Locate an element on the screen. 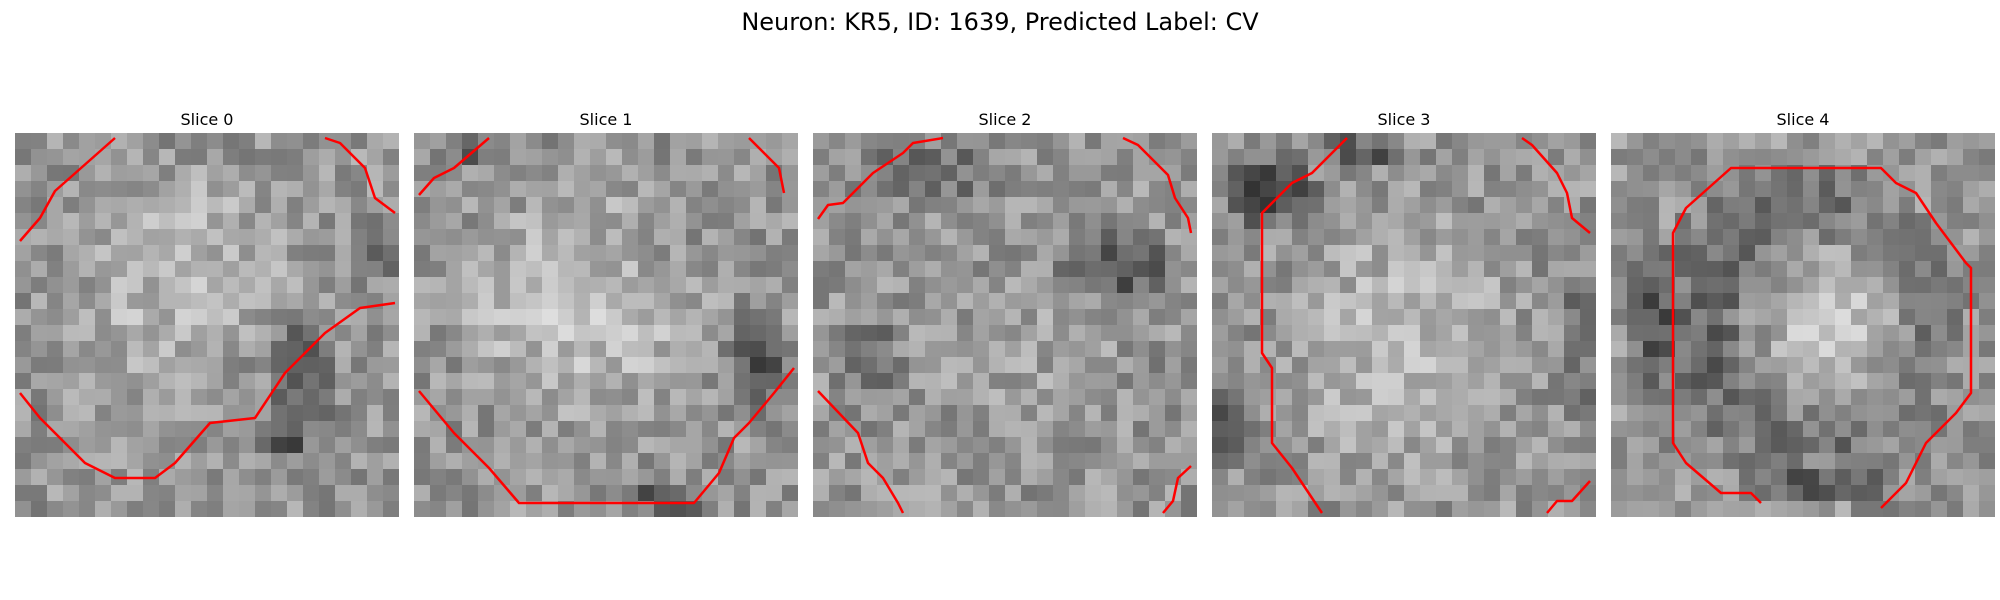  slice-1-contour is located at coordinates (606, 321).